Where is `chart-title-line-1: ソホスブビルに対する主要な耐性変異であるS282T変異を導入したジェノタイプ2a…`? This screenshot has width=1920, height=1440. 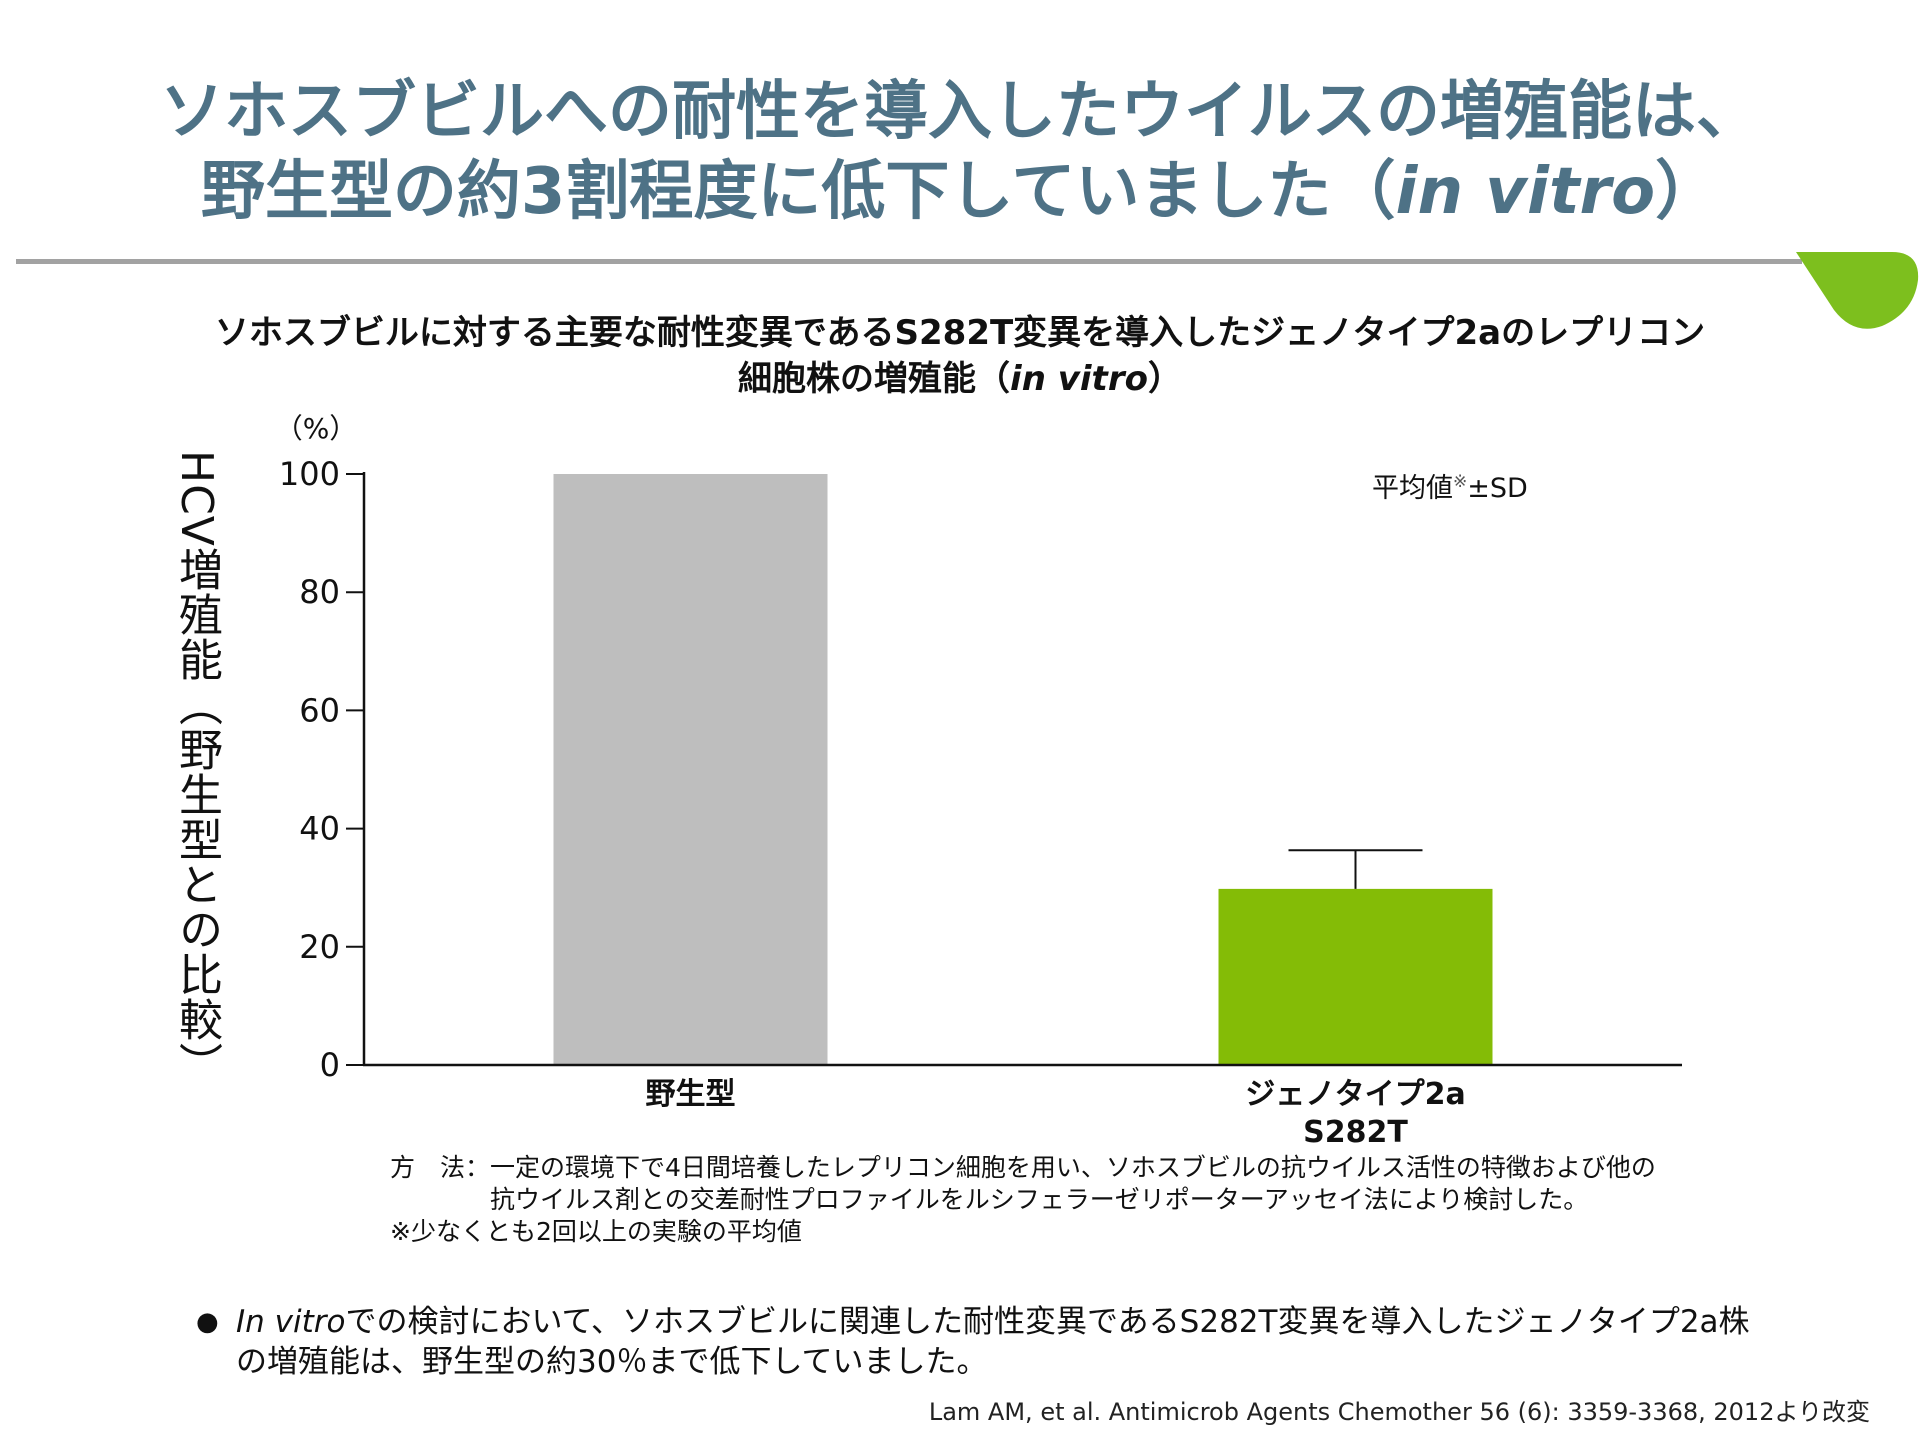
chart-title-line-1: ソホスブビルに対する主要な耐性変異であるS282T変異を導入したジェノタイプ2a… is located at coordinates (960, 333).